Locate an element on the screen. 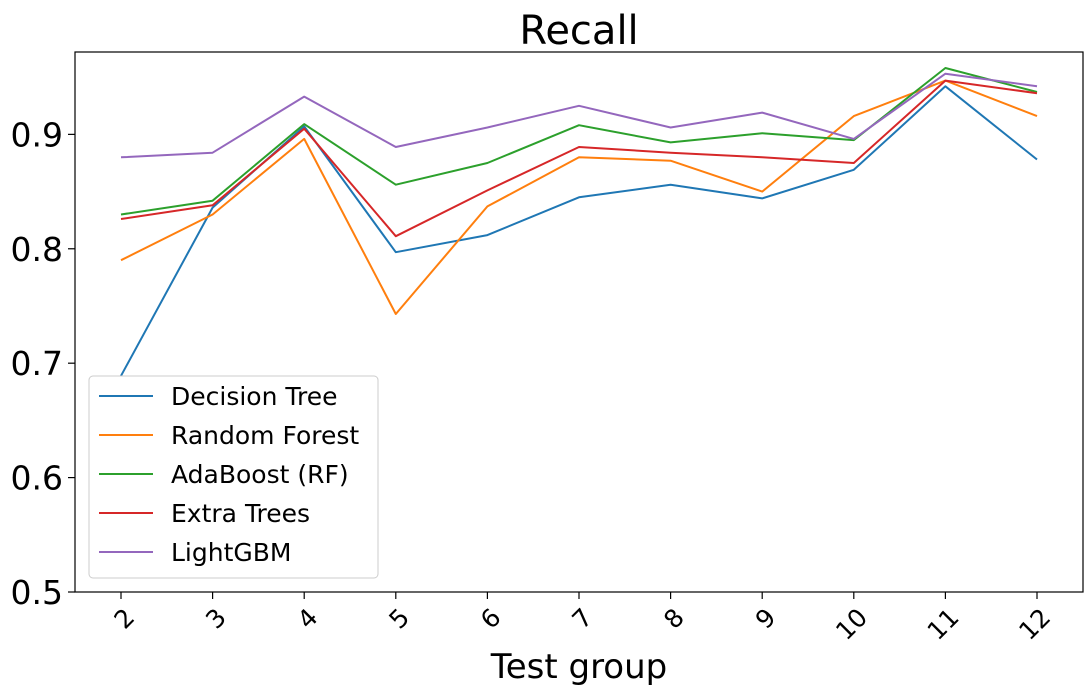 The width and height of the screenshot is (1092, 695). x-tick-label: 7 is located at coordinates (583, 619).